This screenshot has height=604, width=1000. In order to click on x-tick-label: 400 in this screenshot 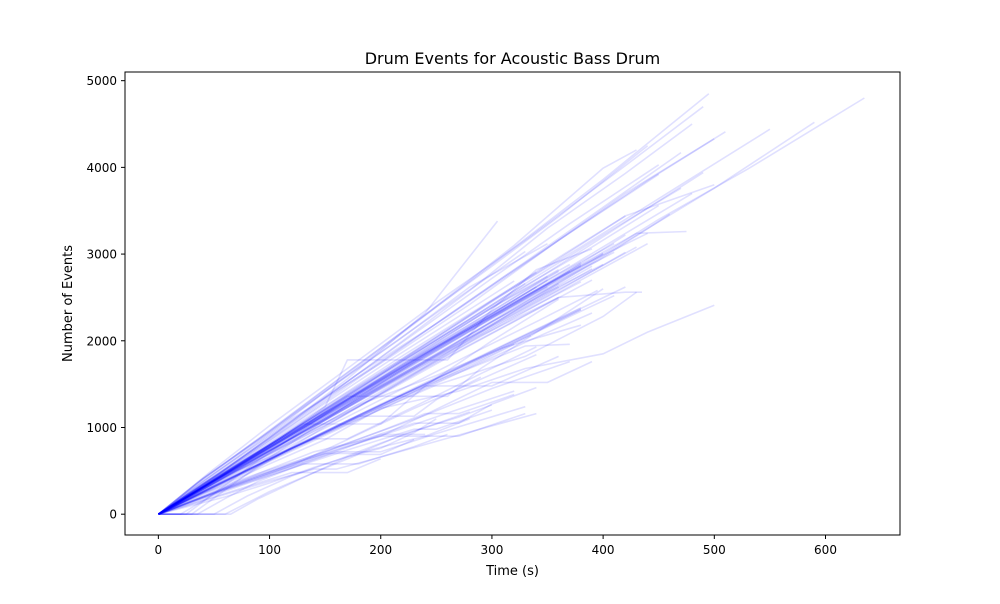, I will do `click(603, 550)`.